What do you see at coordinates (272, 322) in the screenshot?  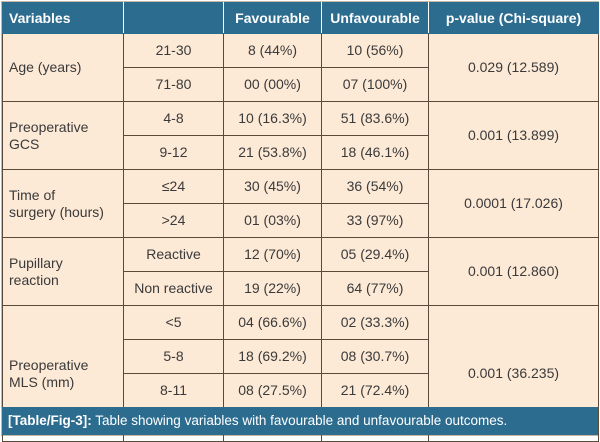 I see `favourable-cell: 04 (66.6%)` at bounding box center [272, 322].